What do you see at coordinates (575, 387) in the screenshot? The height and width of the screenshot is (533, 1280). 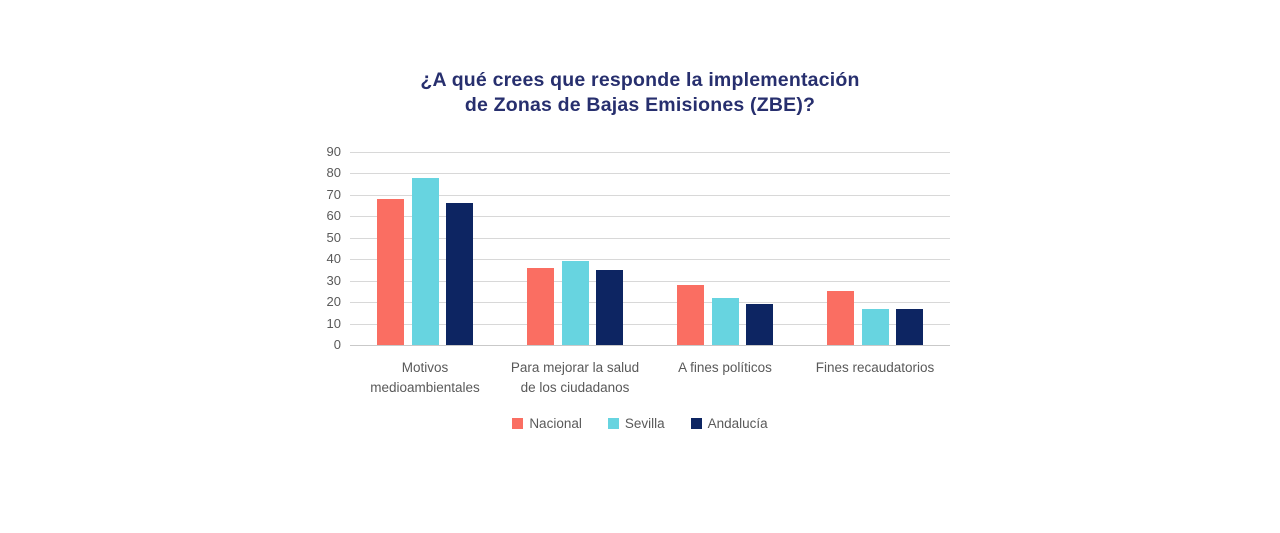 I see `category-label-line: de los ciudadanos` at bounding box center [575, 387].